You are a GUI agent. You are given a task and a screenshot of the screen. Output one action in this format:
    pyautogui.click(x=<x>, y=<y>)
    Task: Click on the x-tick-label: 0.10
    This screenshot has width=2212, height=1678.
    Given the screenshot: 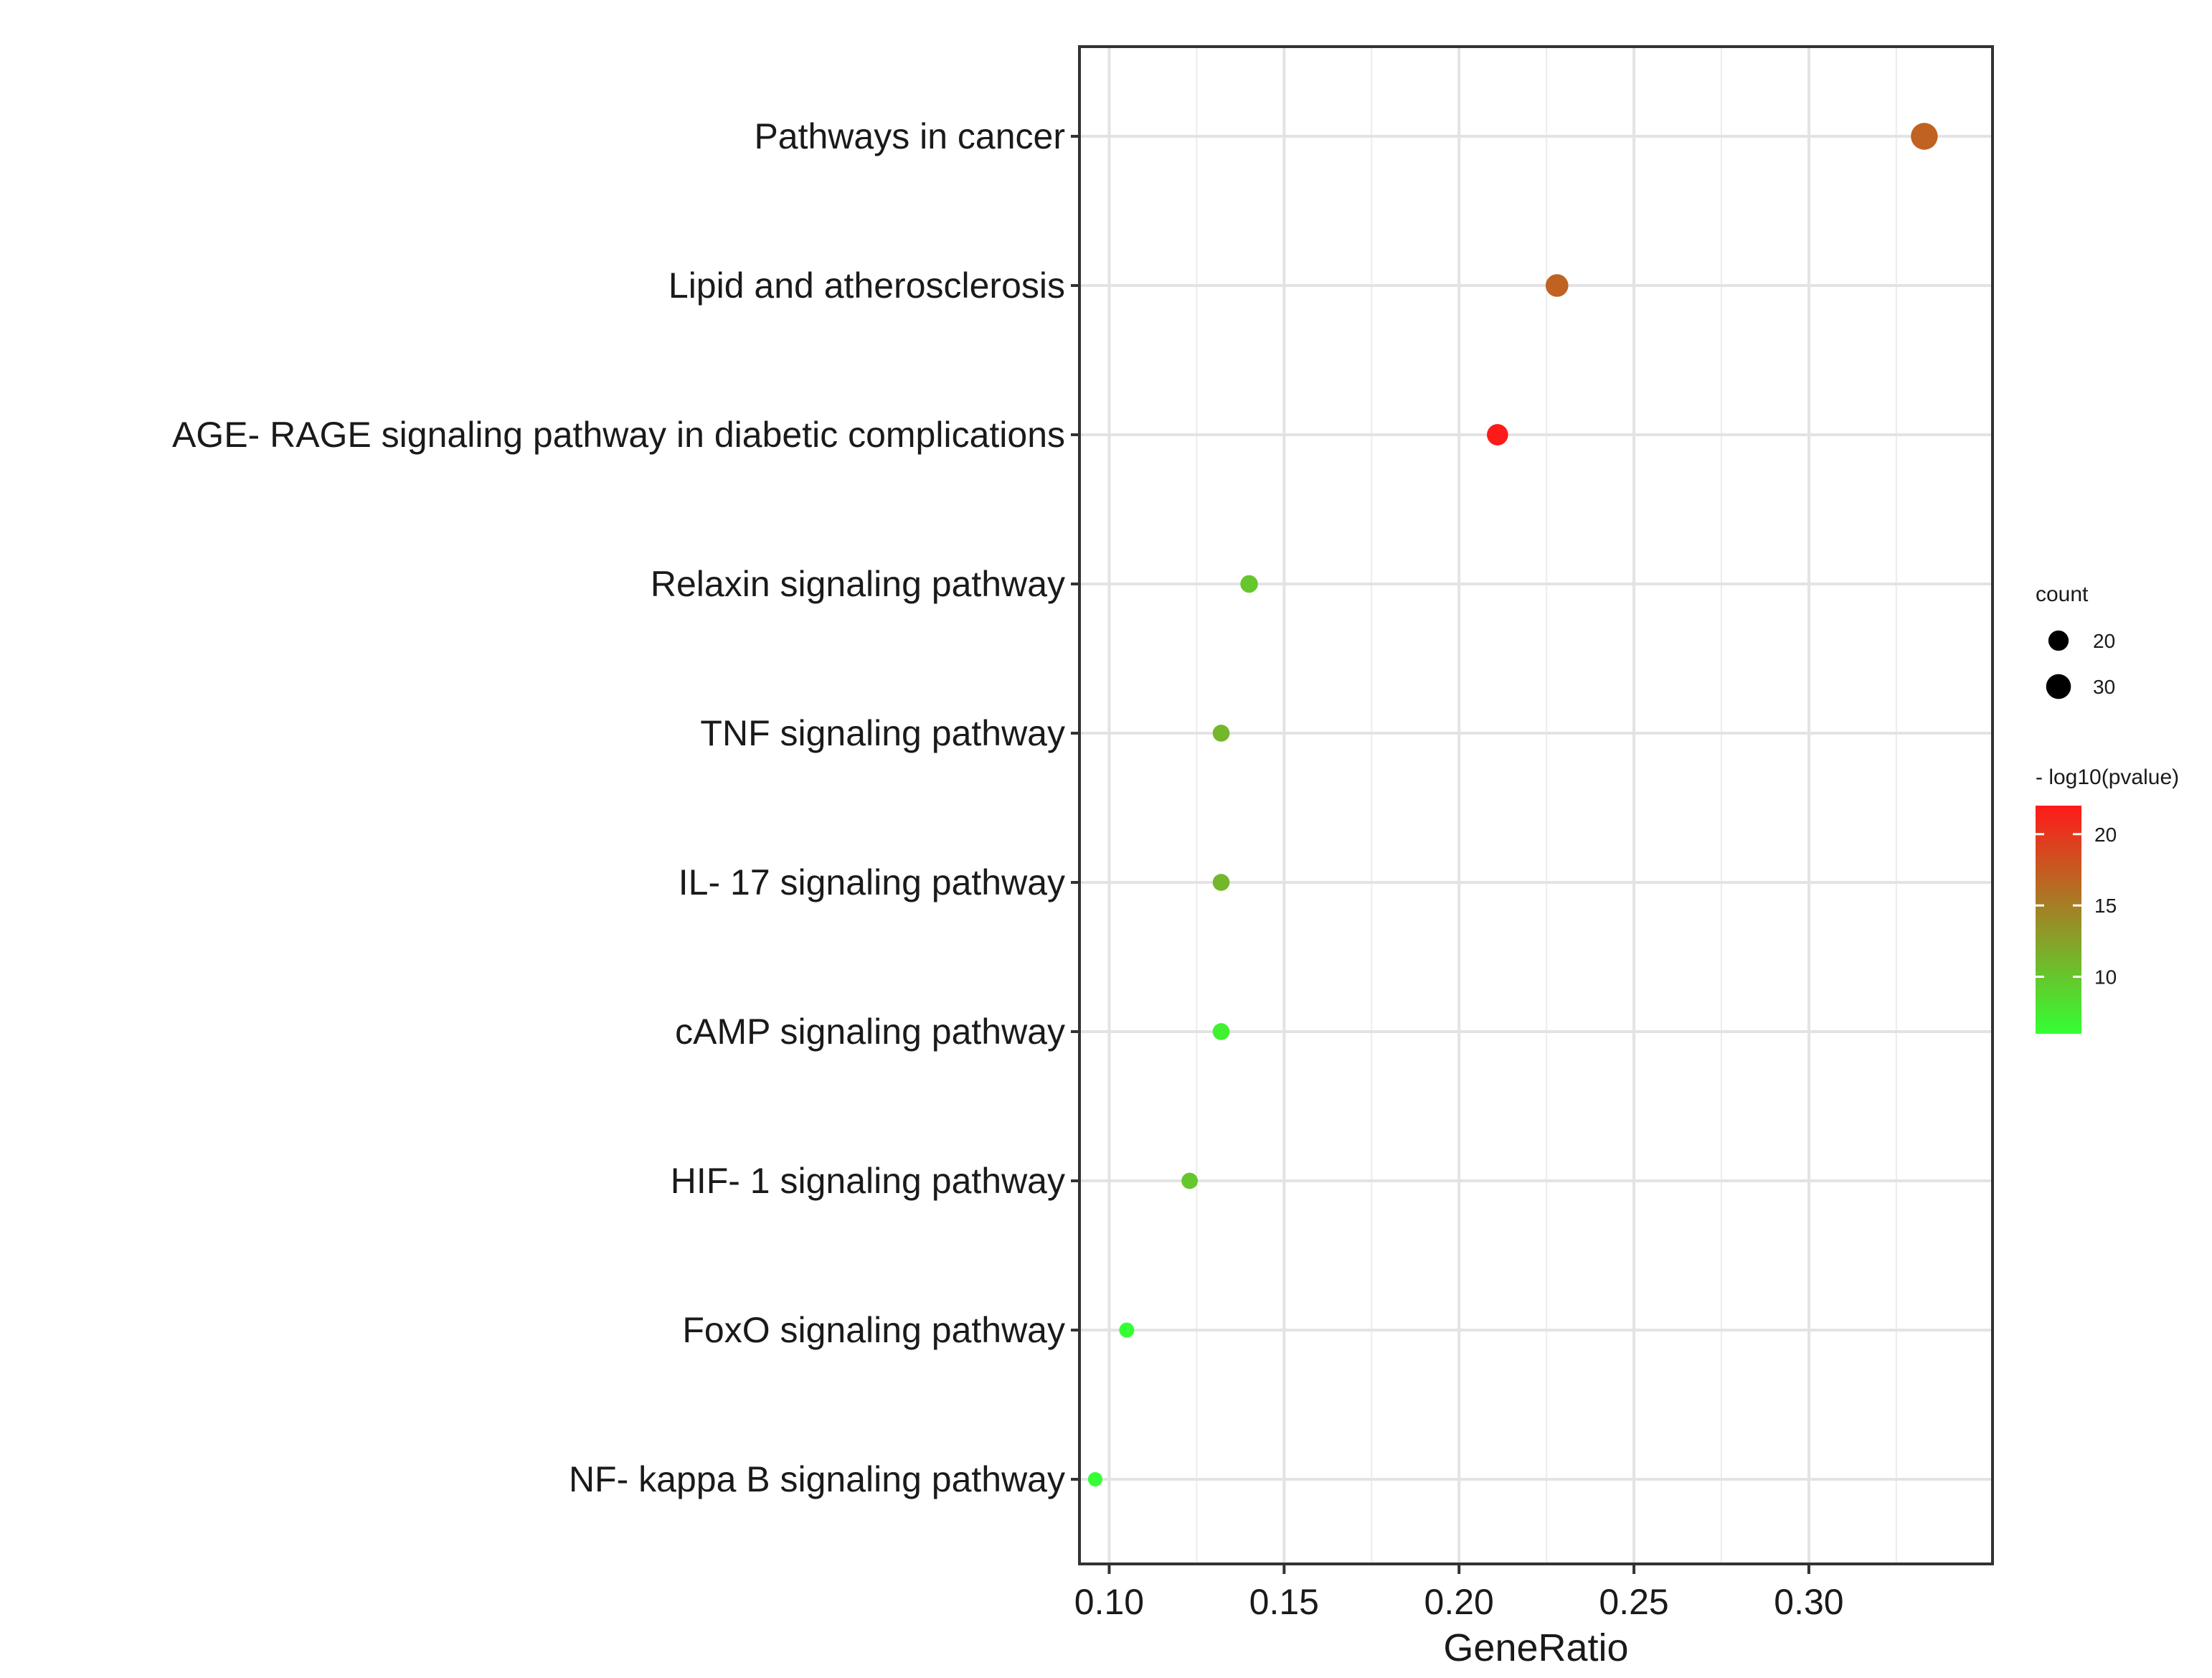 What is the action you would take?
    pyautogui.click(x=1109, y=1602)
    